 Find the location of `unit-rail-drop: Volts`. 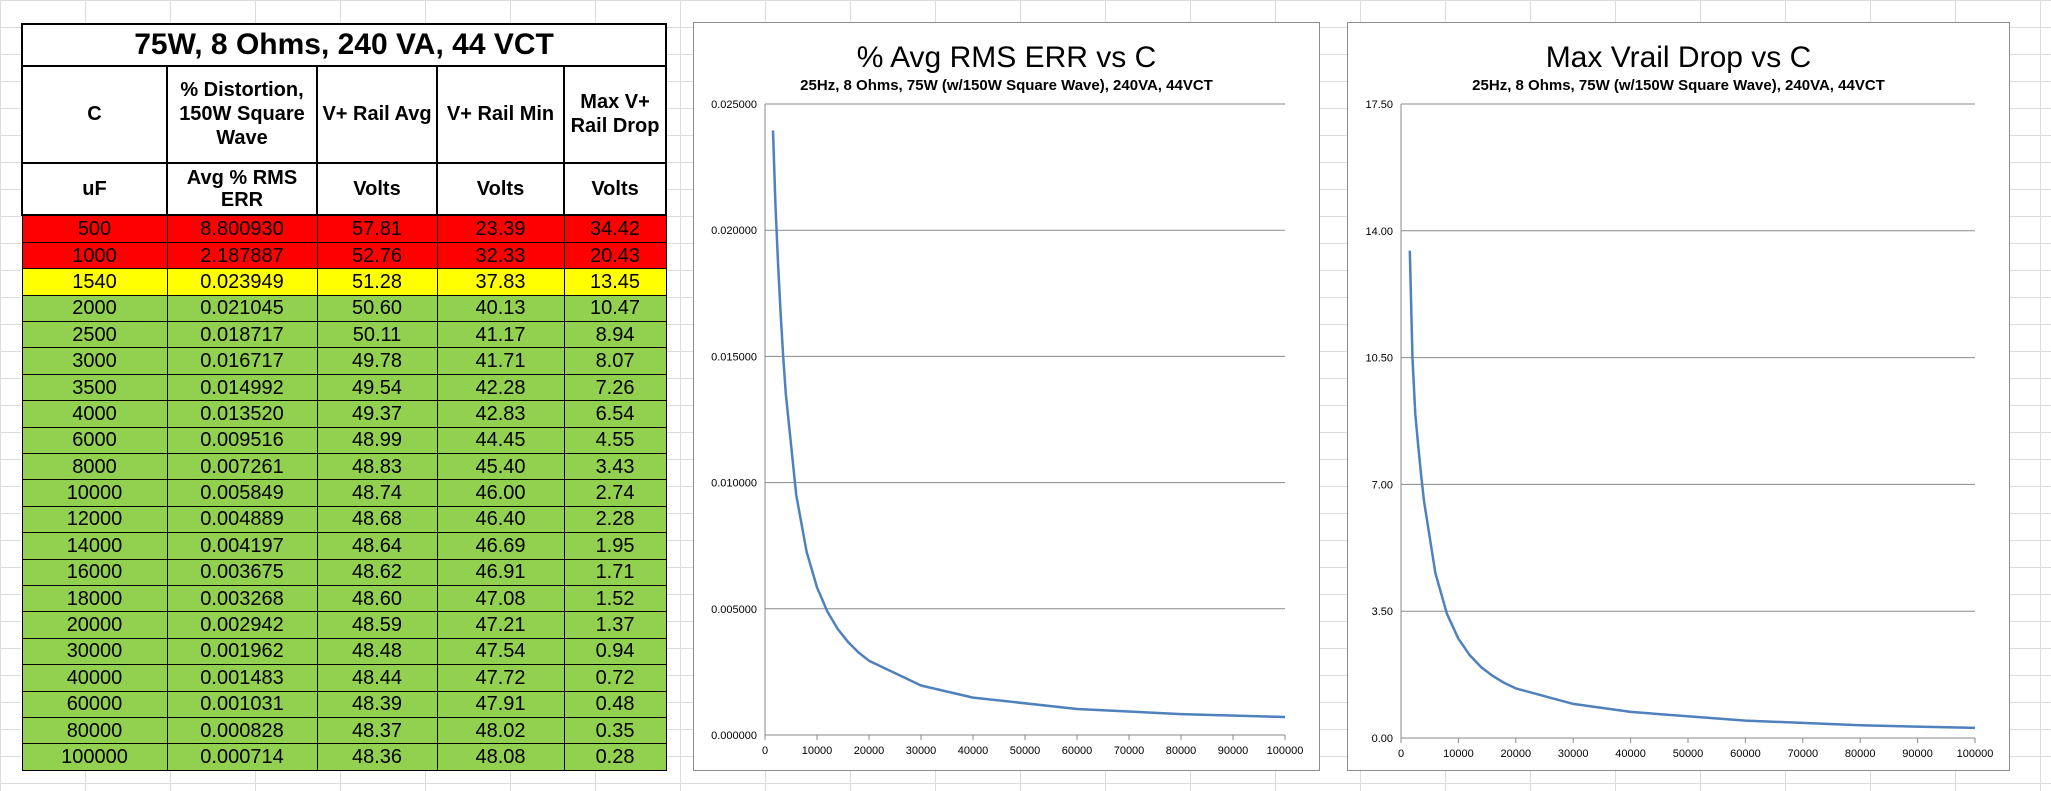

unit-rail-drop: Volts is located at coordinates (615, 189).